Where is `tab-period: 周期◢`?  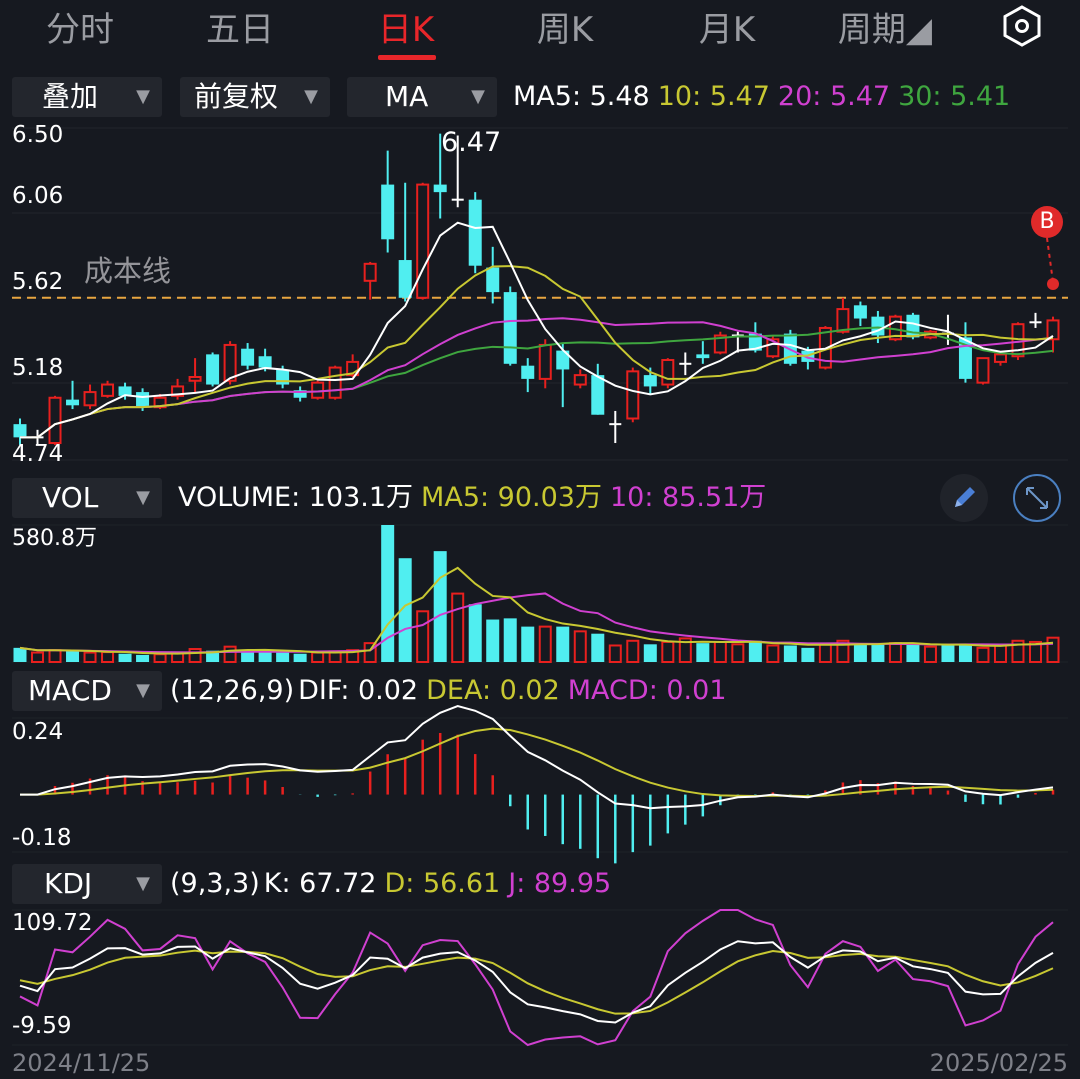 tab-period: 周期◢ is located at coordinates (885, 30).